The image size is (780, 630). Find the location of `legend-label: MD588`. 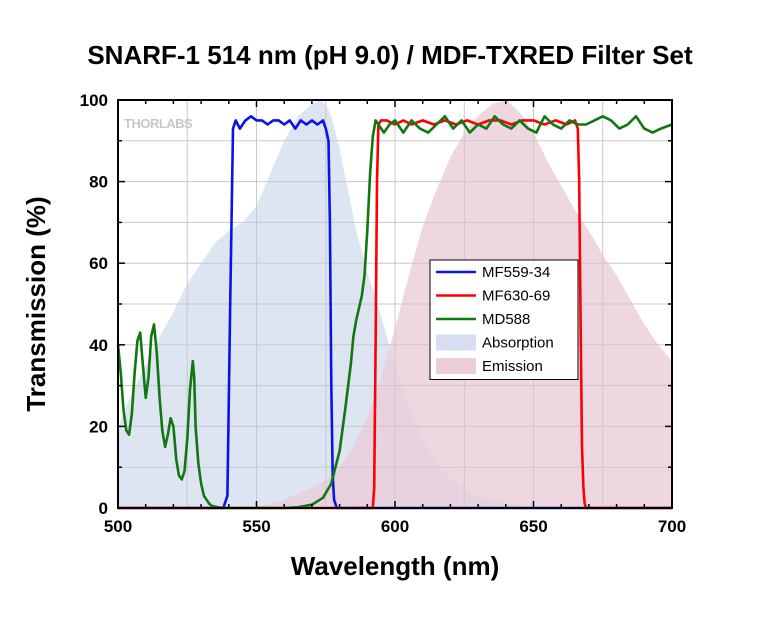

legend-label: MD588 is located at coordinates (506, 319).